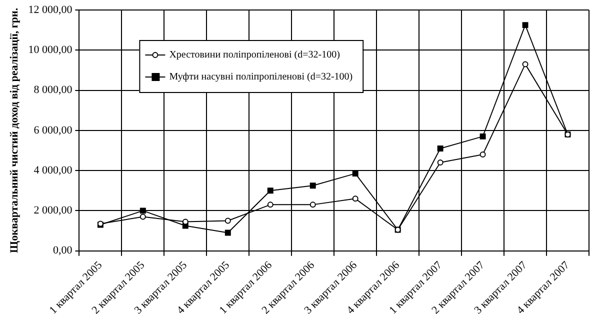 This screenshot has height=320, width=601. I want to click on y-tick-label: 0,00, so click(62, 250).